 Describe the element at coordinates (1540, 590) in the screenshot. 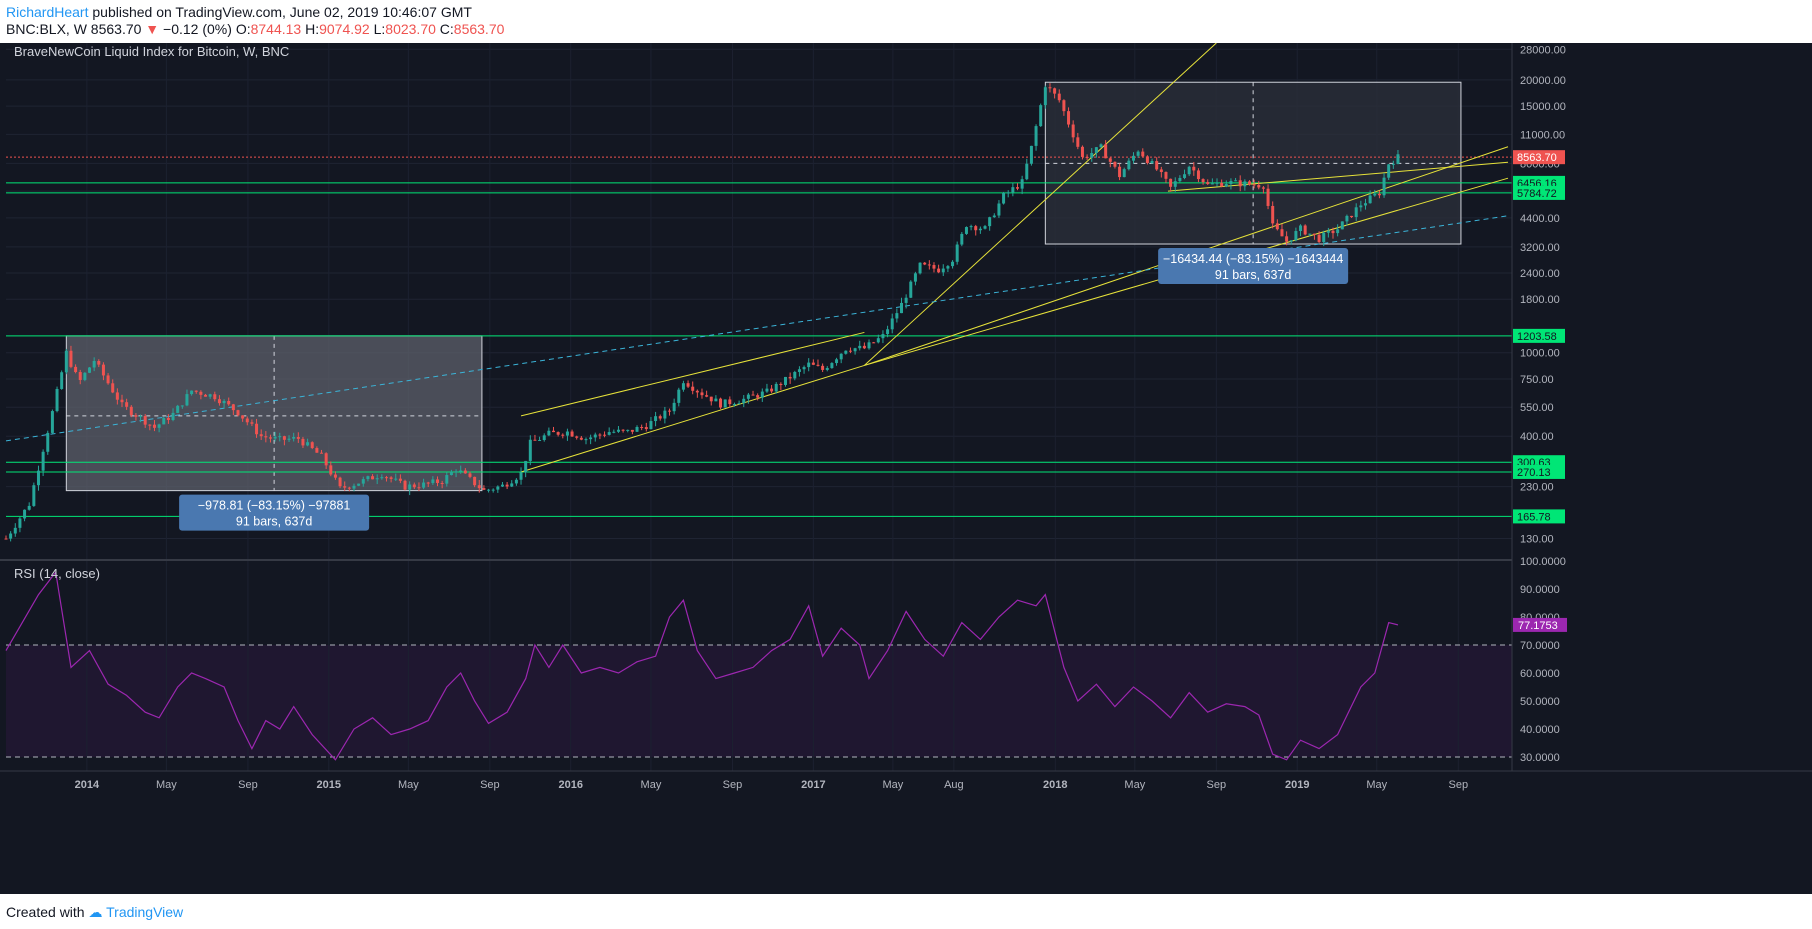

I see `rsi-tick-6: 90.0000` at that location.